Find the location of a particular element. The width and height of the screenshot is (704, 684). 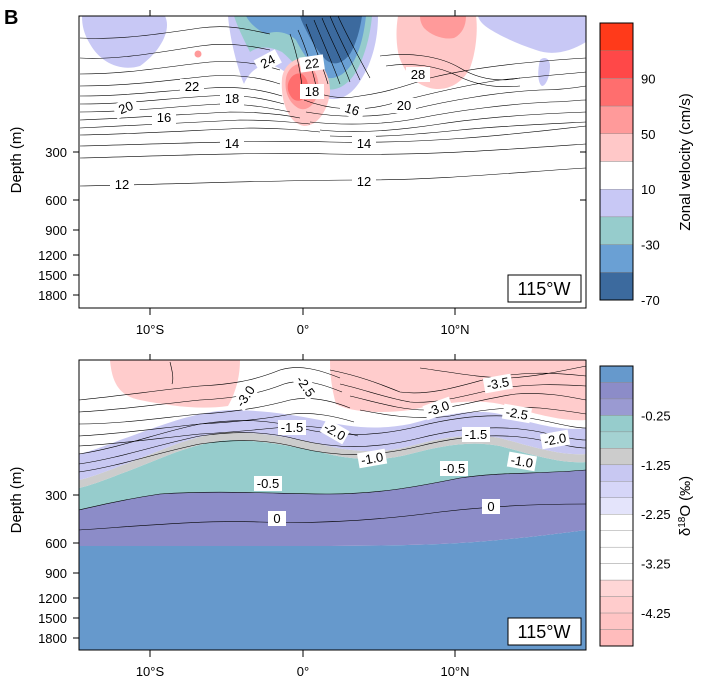

colorbar-tick-label: -0.25 is located at coordinates (656, 415).